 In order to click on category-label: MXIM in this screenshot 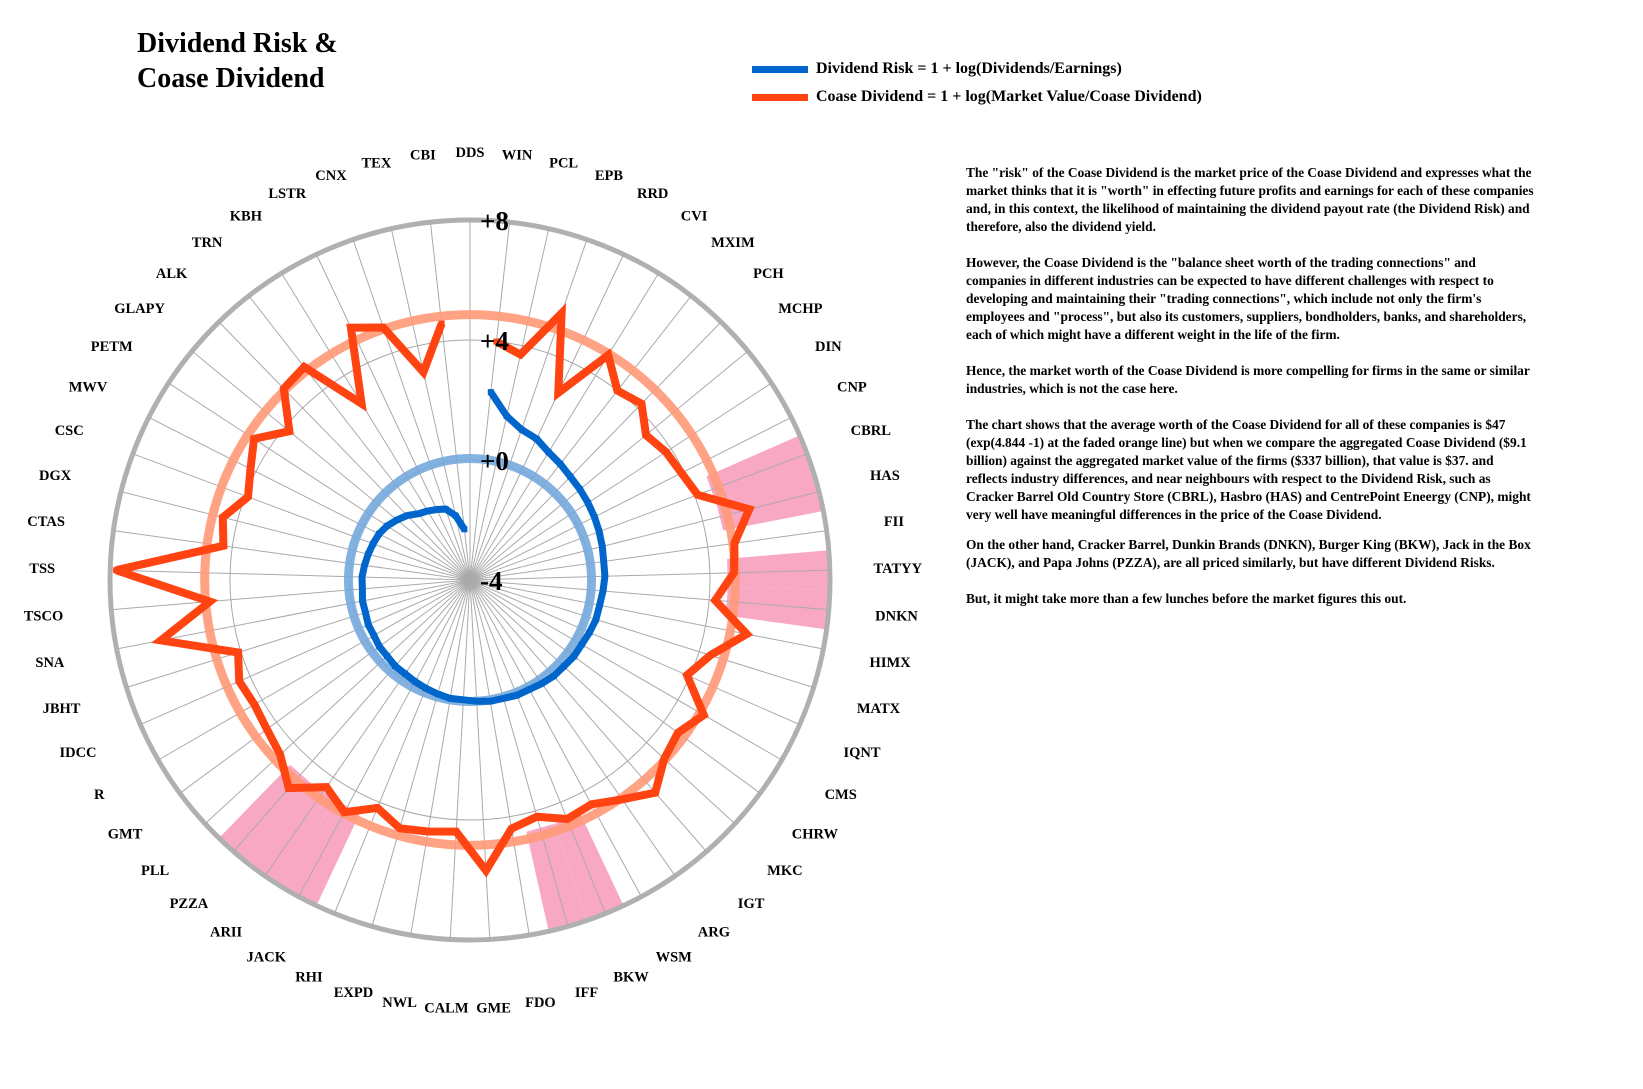, I will do `click(733, 243)`.